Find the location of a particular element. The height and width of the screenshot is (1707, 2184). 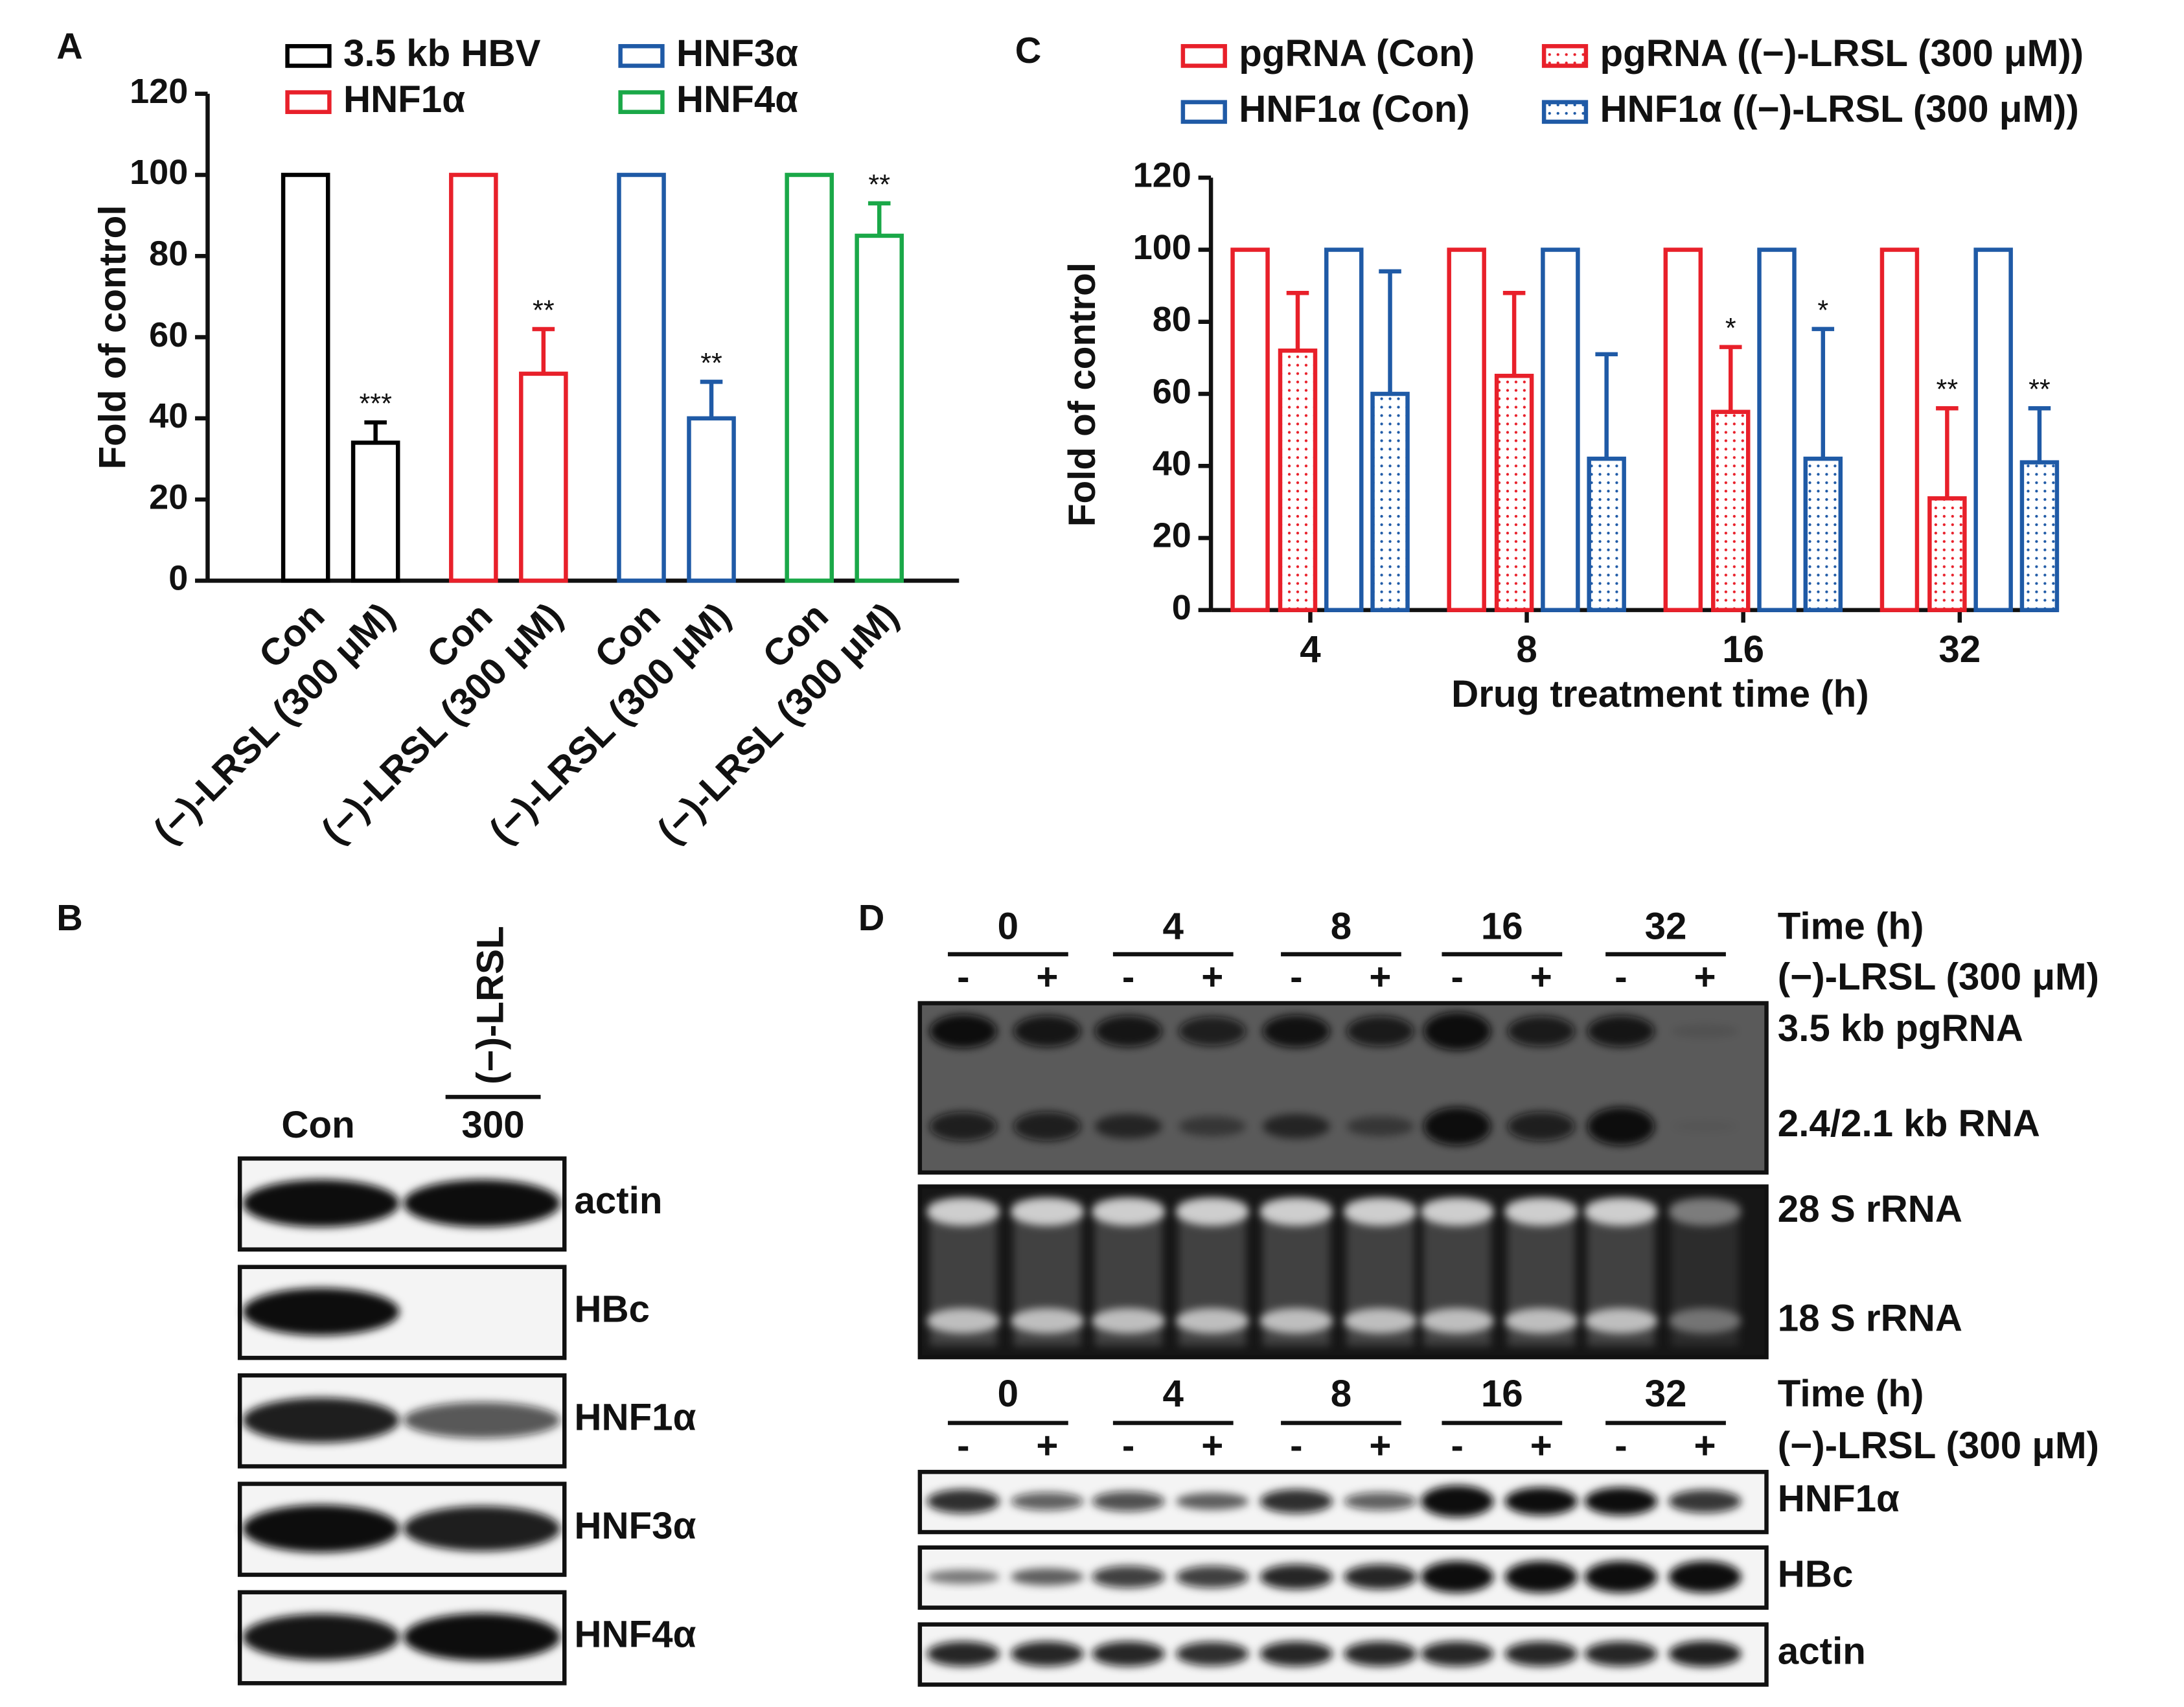

y-tick-label: 80 is located at coordinates (1172, 319).